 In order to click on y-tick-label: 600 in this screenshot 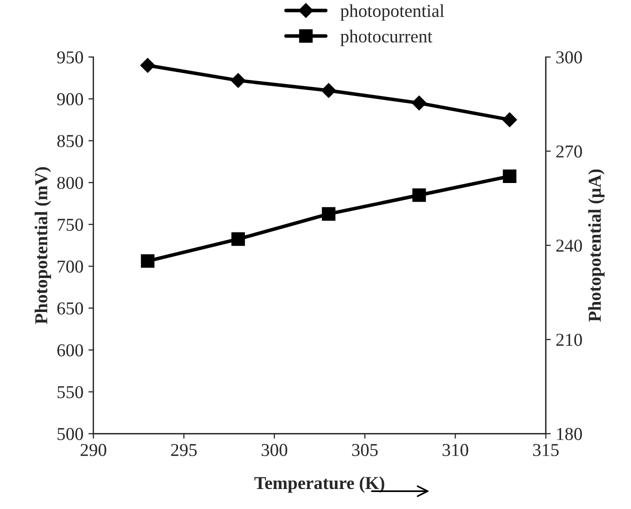, I will do `click(70, 350)`.